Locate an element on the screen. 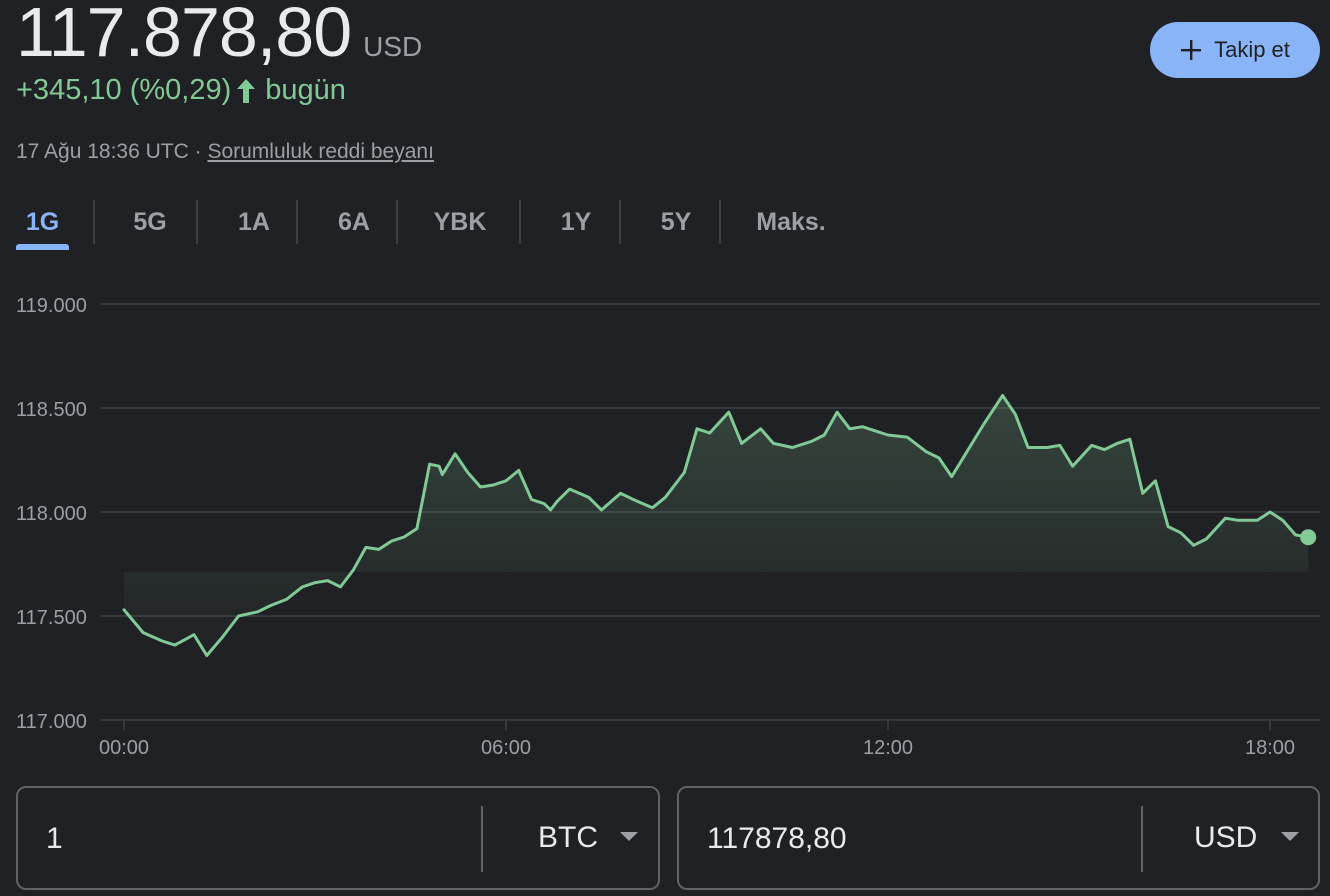 The image size is (1330, 896). tab-maks: Maks. is located at coordinates (791, 221).